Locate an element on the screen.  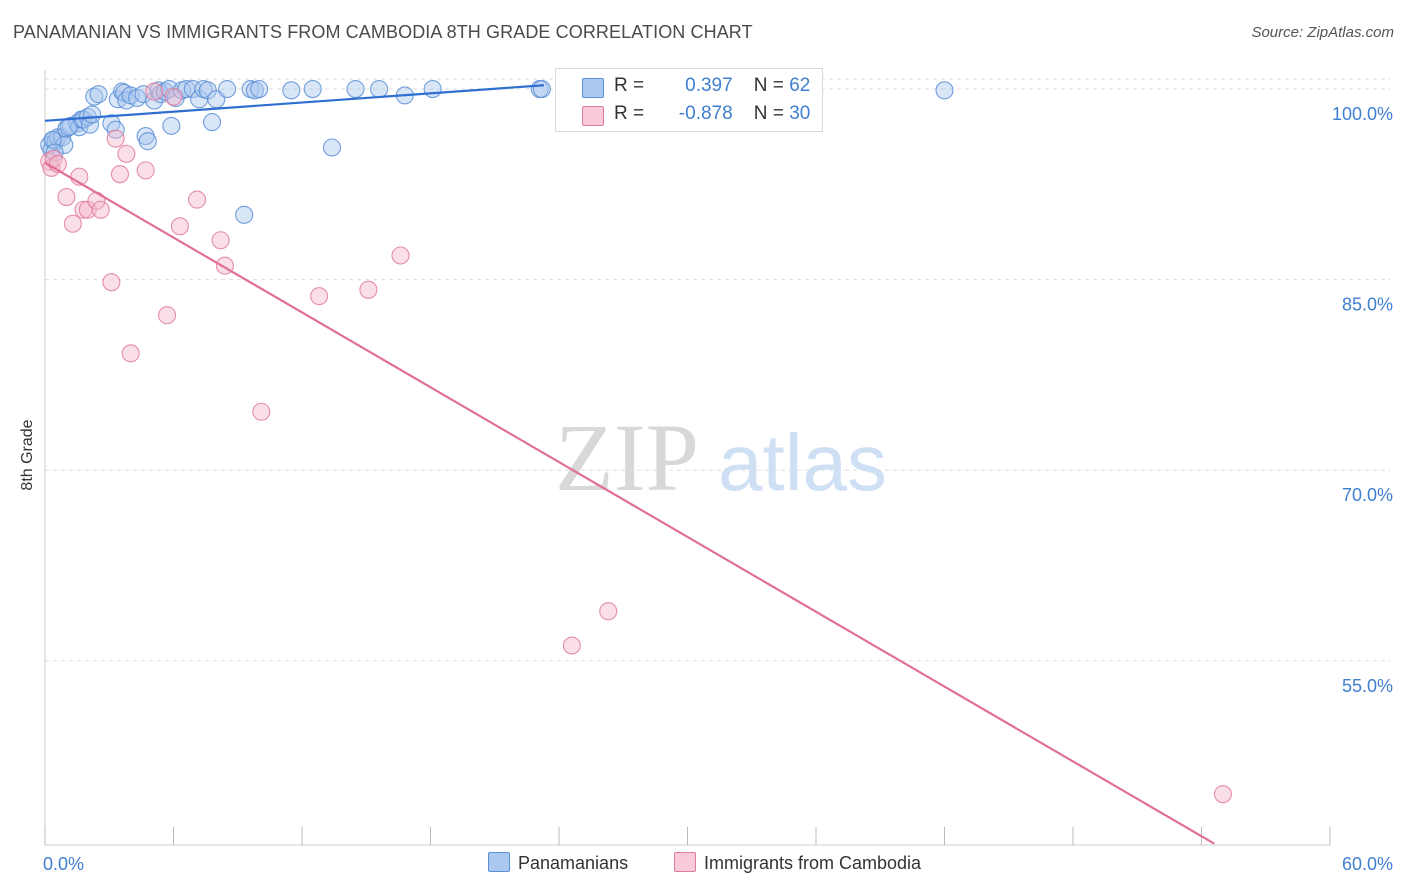
series-legend: Panamanians Immigrants from Cambodia is located at coordinates (703, 864).